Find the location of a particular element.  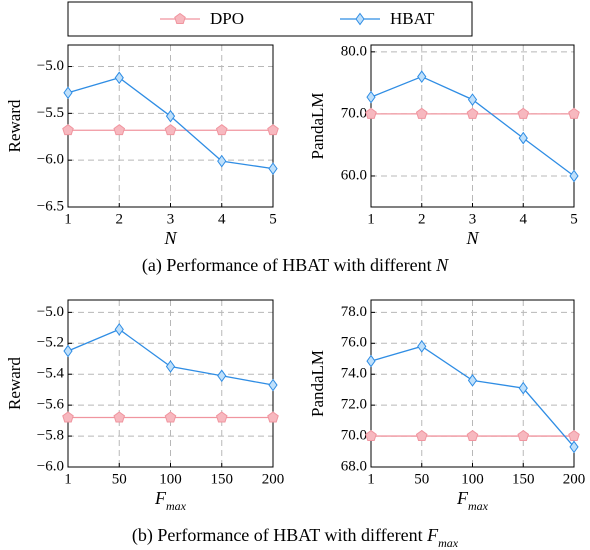

y-tick-label: 80.0 is located at coordinates (354, 51).